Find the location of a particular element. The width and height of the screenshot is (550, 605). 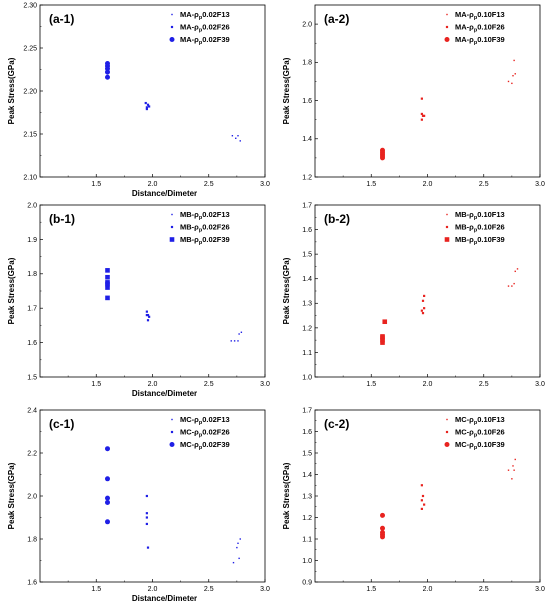

panel-label: (b-2) is located at coordinates (337, 219).